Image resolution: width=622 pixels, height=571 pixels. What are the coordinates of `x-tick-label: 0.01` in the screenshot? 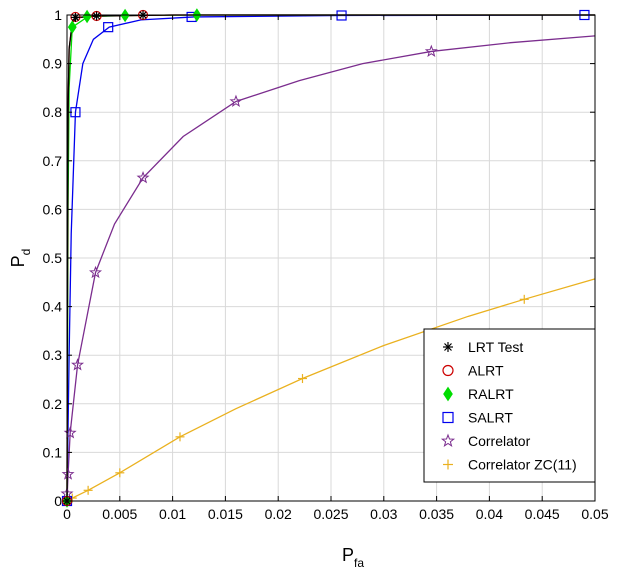 It's located at (172, 514).